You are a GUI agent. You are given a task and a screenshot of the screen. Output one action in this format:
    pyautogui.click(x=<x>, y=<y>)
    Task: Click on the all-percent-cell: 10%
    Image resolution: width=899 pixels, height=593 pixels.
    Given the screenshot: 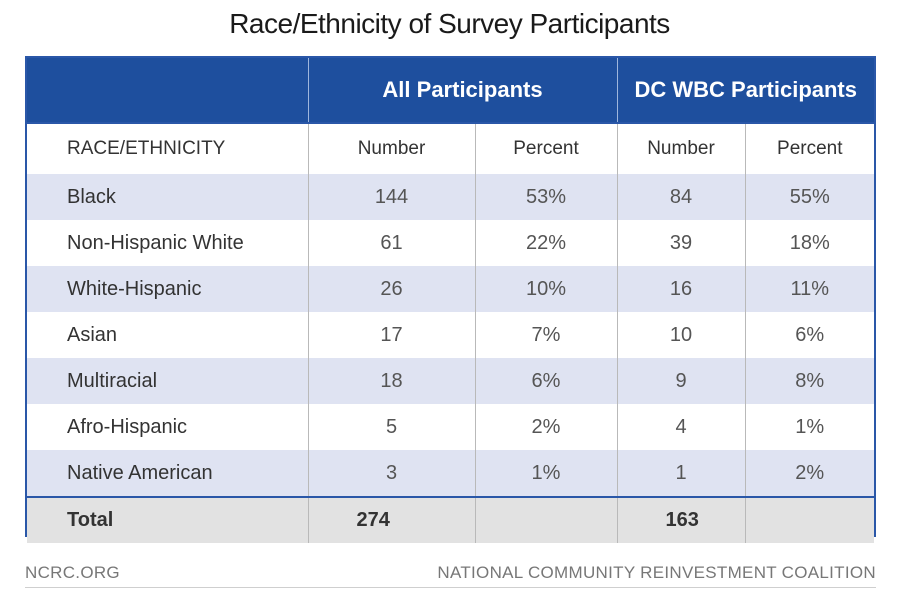 What is the action you would take?
    pyautogui.click(x=545, y=289)
    